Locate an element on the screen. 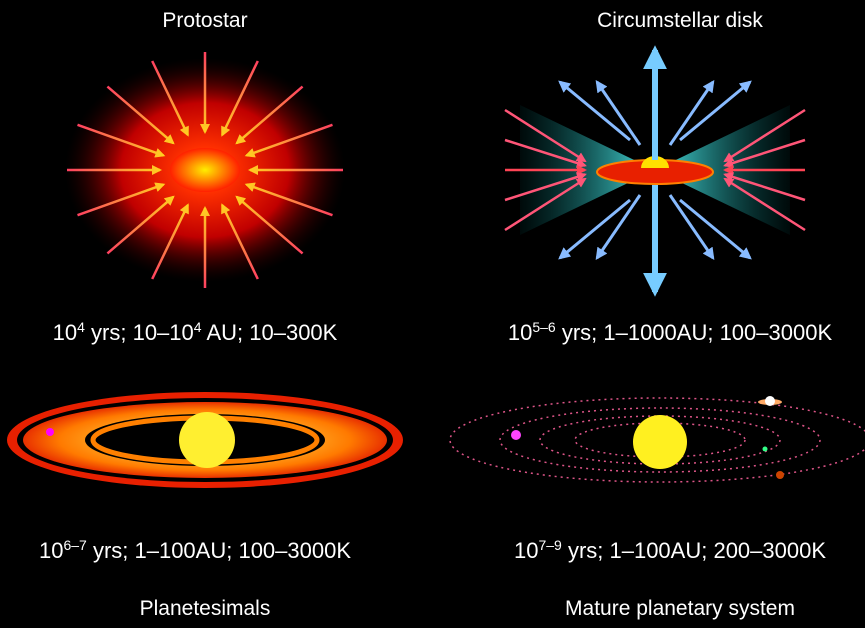  caption-text: AU; 10–300K is located at coordinates (270, 332).